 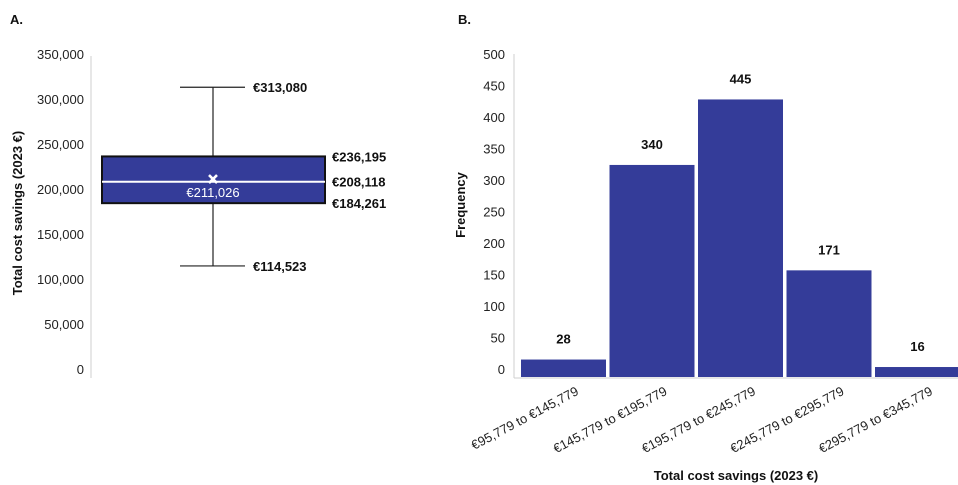 I want to click on y-tick-label: 450, so click(x=494, y=86).